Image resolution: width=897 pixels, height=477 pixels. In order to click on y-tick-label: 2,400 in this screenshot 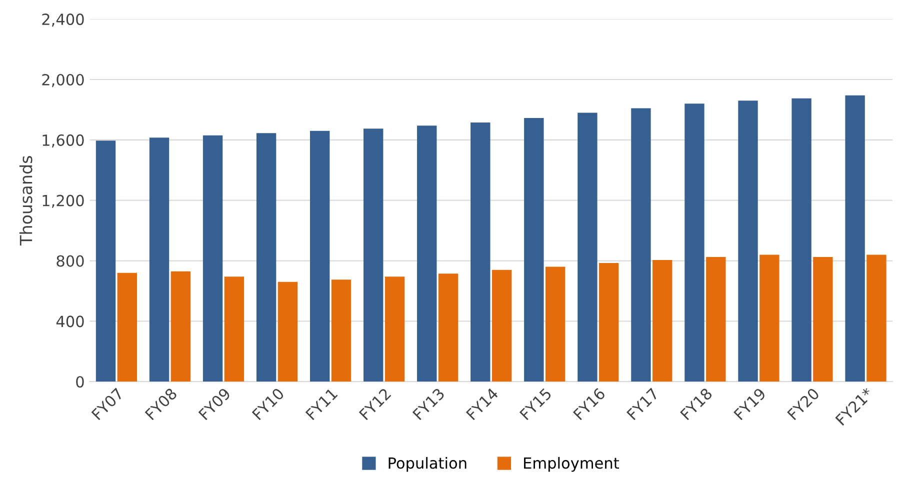, I will do `click(63, 20)`.